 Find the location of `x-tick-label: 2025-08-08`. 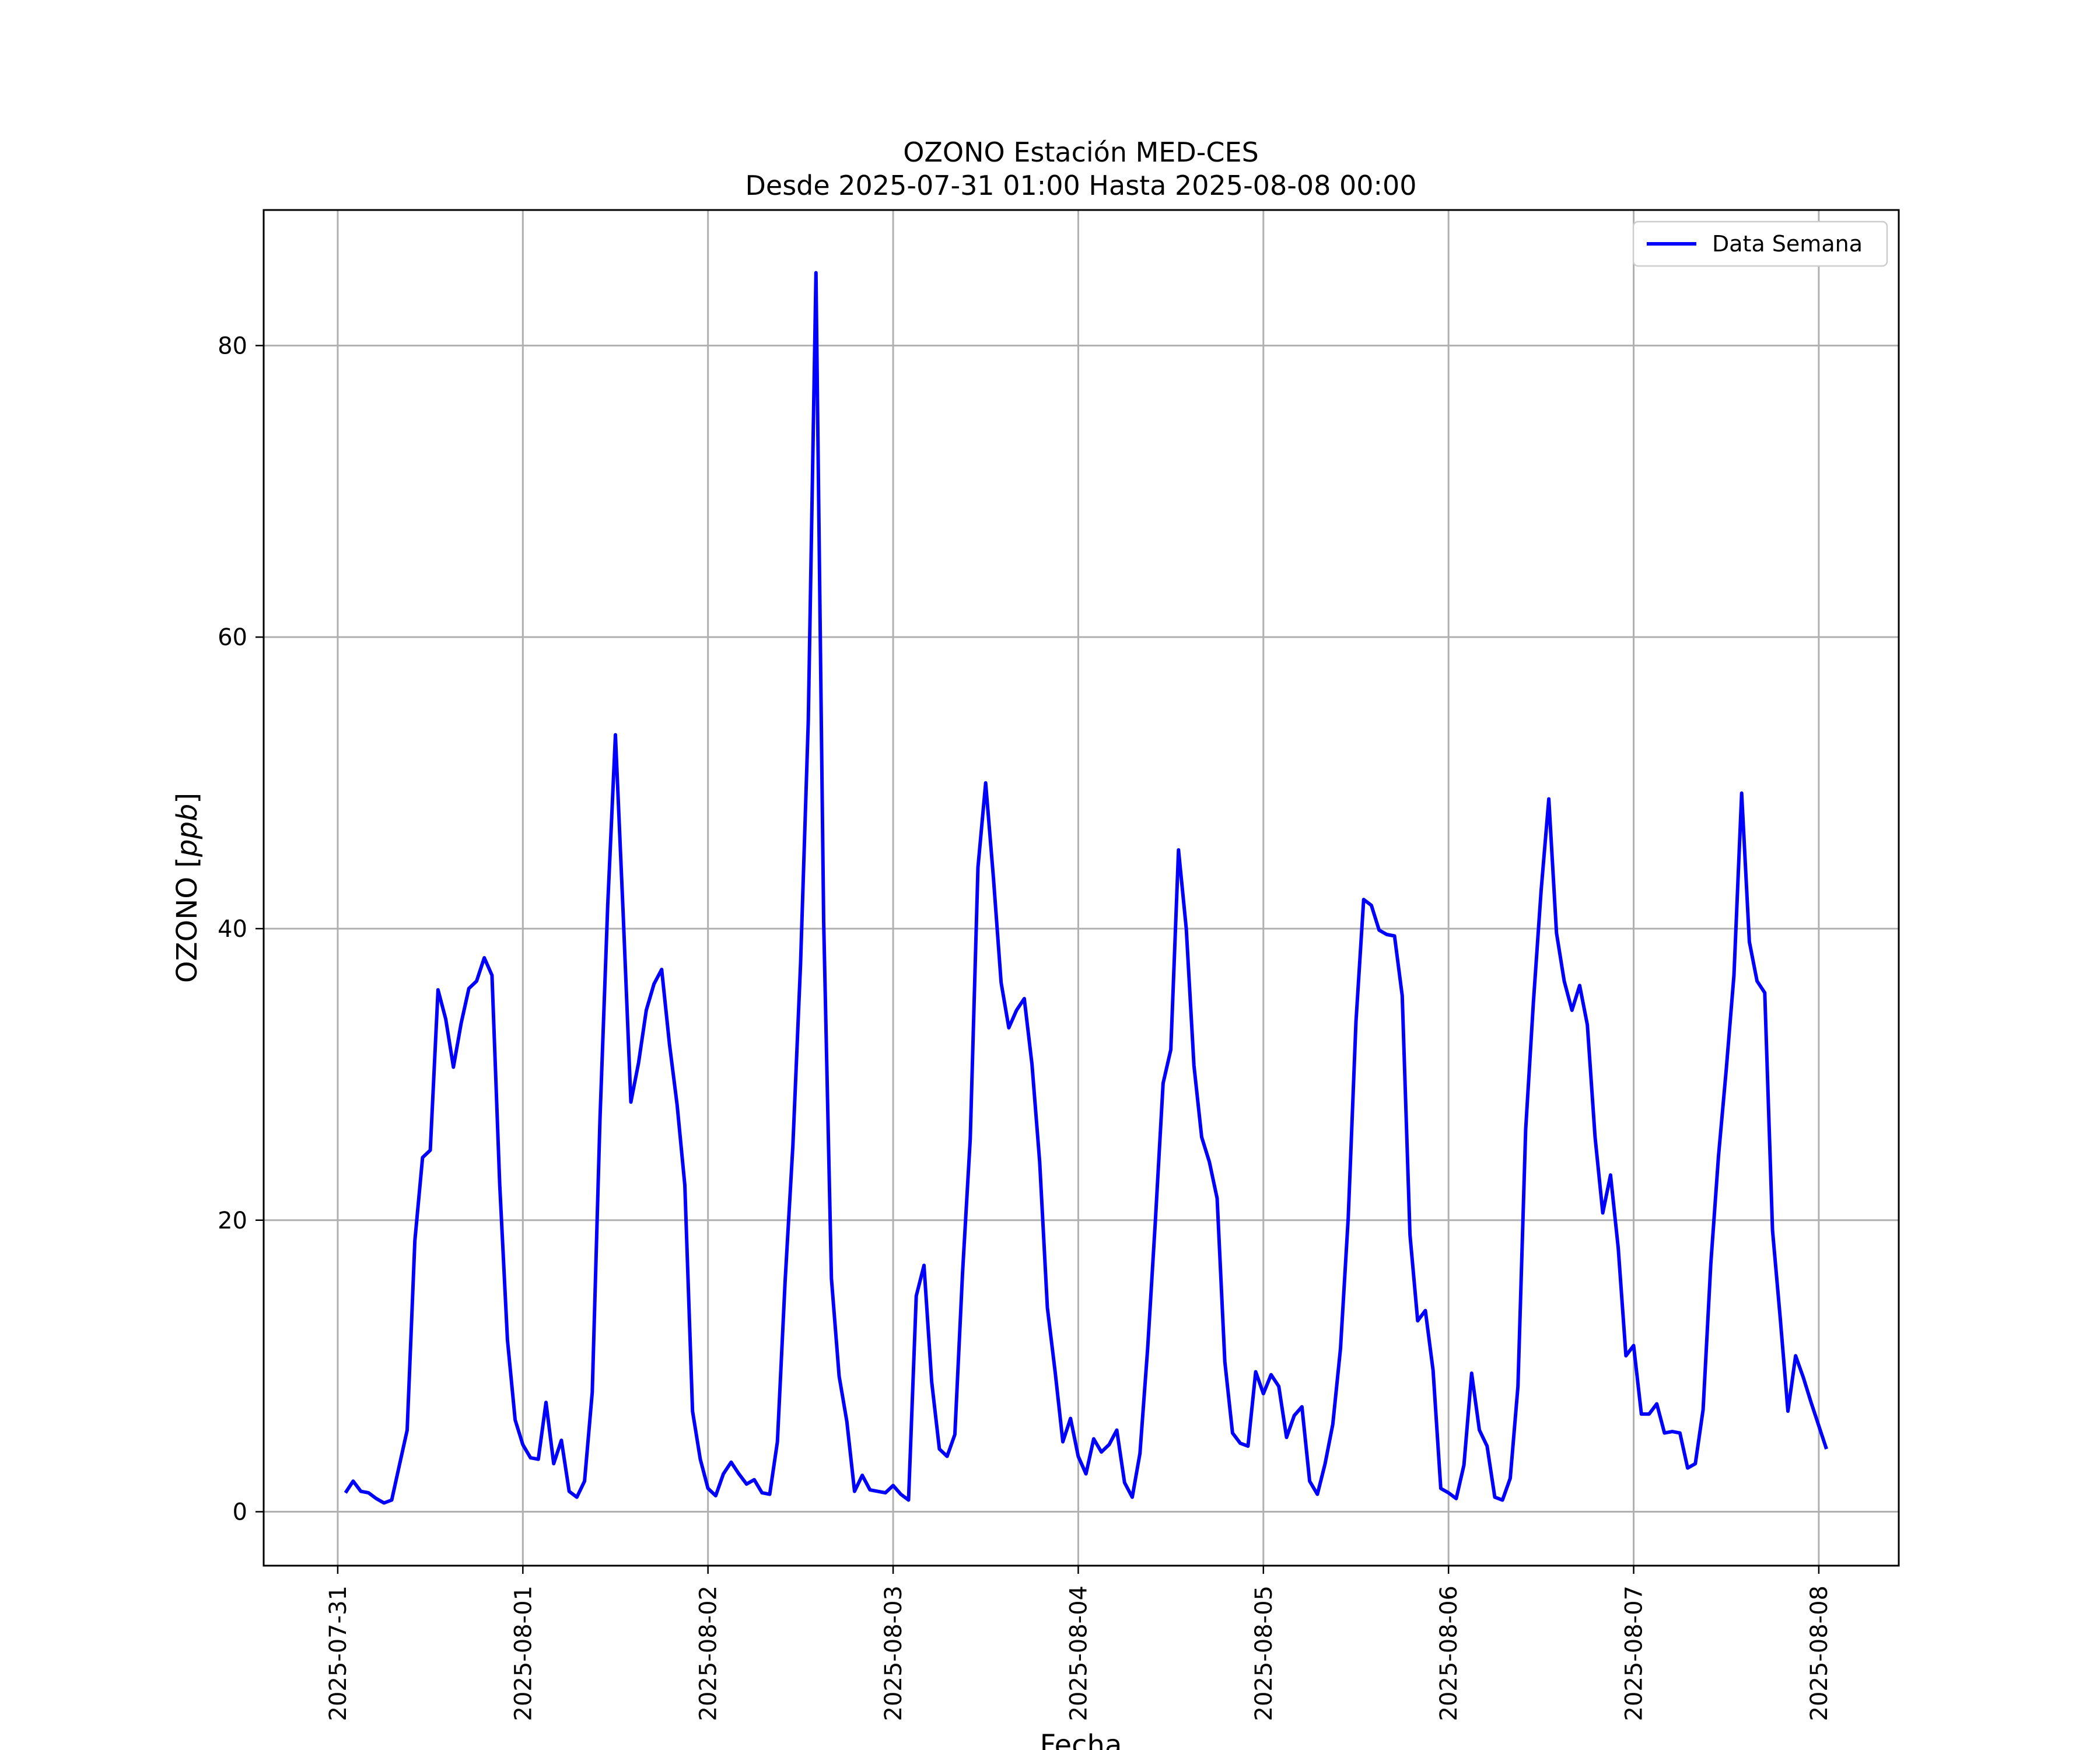

x-tick-label: 2025-08-08 is located at coordinates (1819, 1653).